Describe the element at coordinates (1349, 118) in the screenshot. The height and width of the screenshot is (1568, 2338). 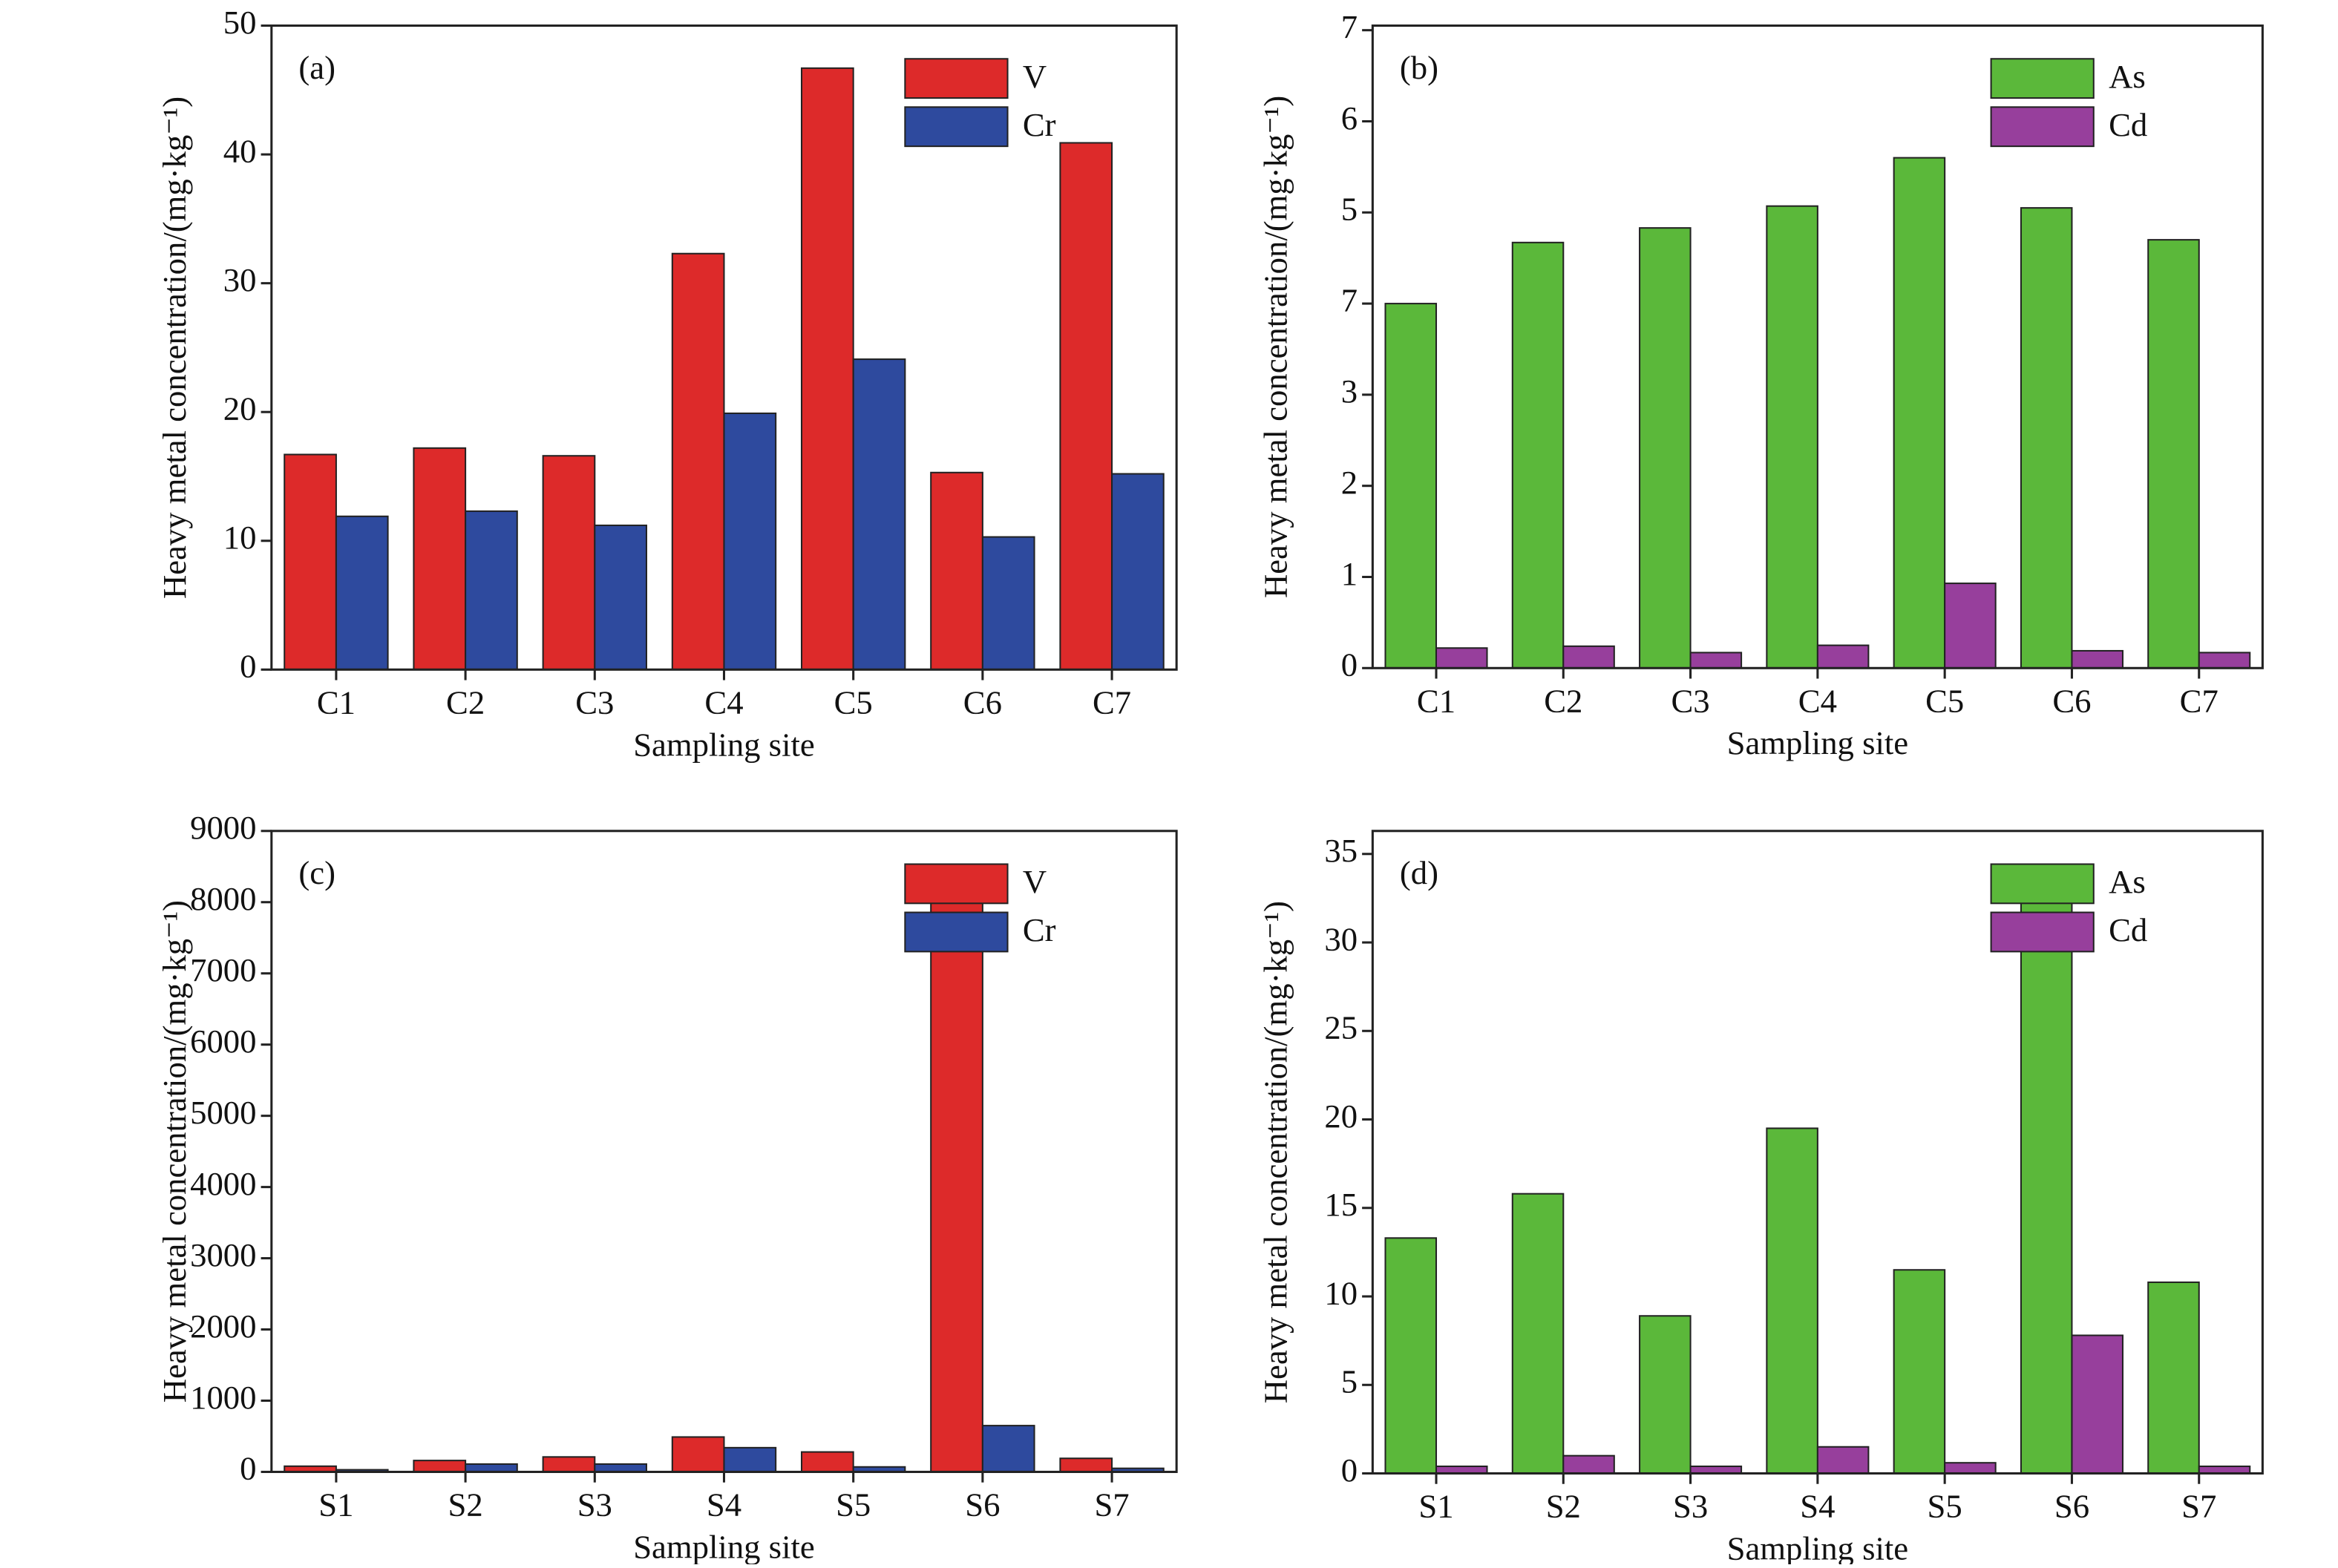
I see `y-tick-label: 6` at that location.